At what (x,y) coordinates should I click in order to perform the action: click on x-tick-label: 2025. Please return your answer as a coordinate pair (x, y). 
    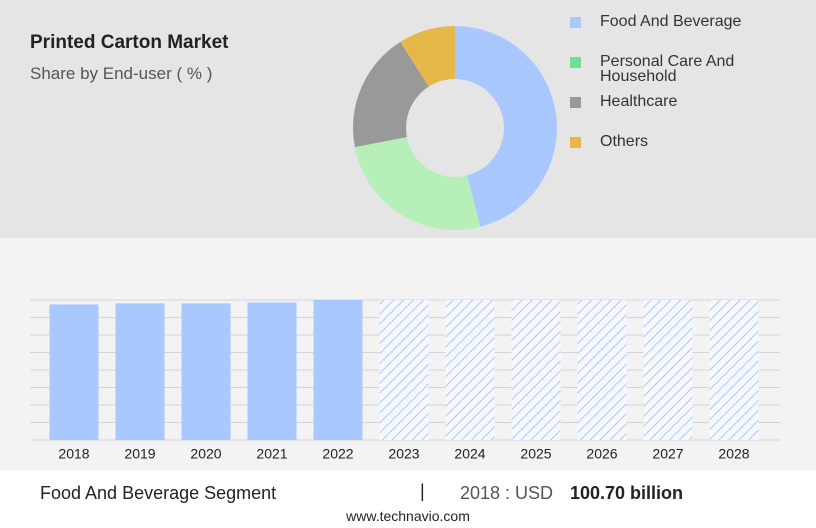
    Looking at the image, I should click on (535, 454).